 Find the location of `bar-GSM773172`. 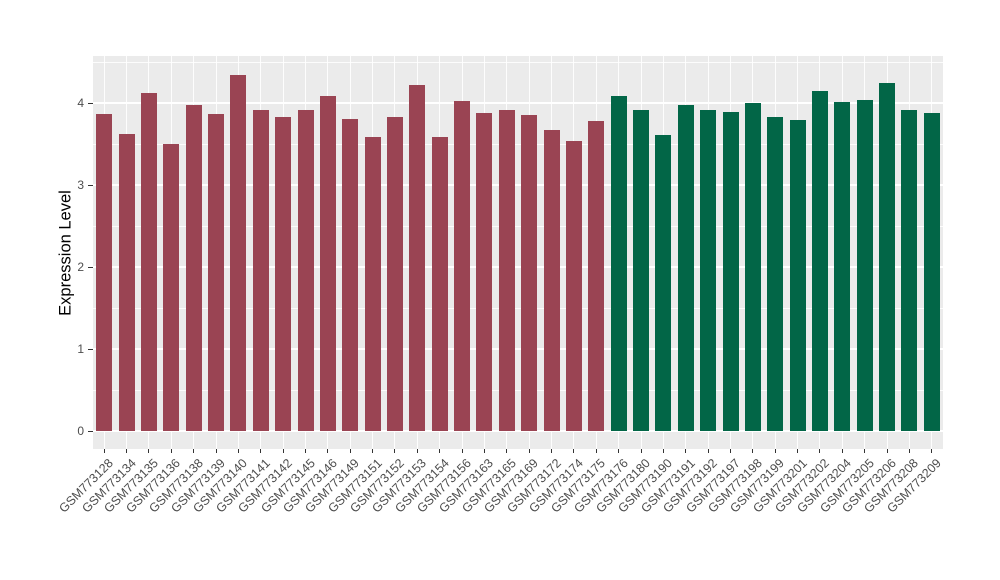

bar-GSM773172 is located at coordinates (551, 280).